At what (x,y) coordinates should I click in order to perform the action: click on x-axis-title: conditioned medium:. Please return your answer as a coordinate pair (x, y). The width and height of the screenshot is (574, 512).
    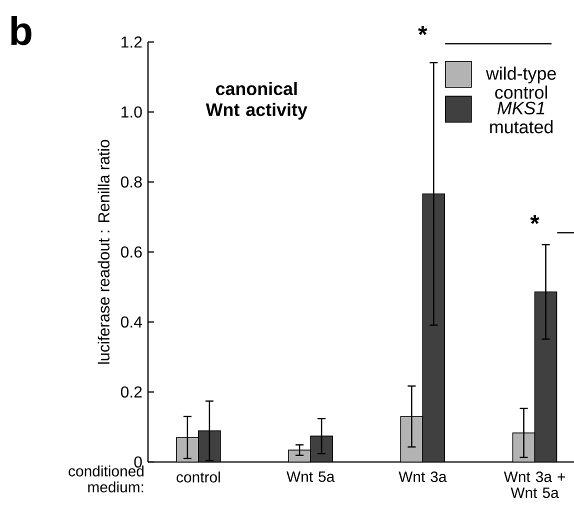
    Looking at the image, I should click on (106, 479).